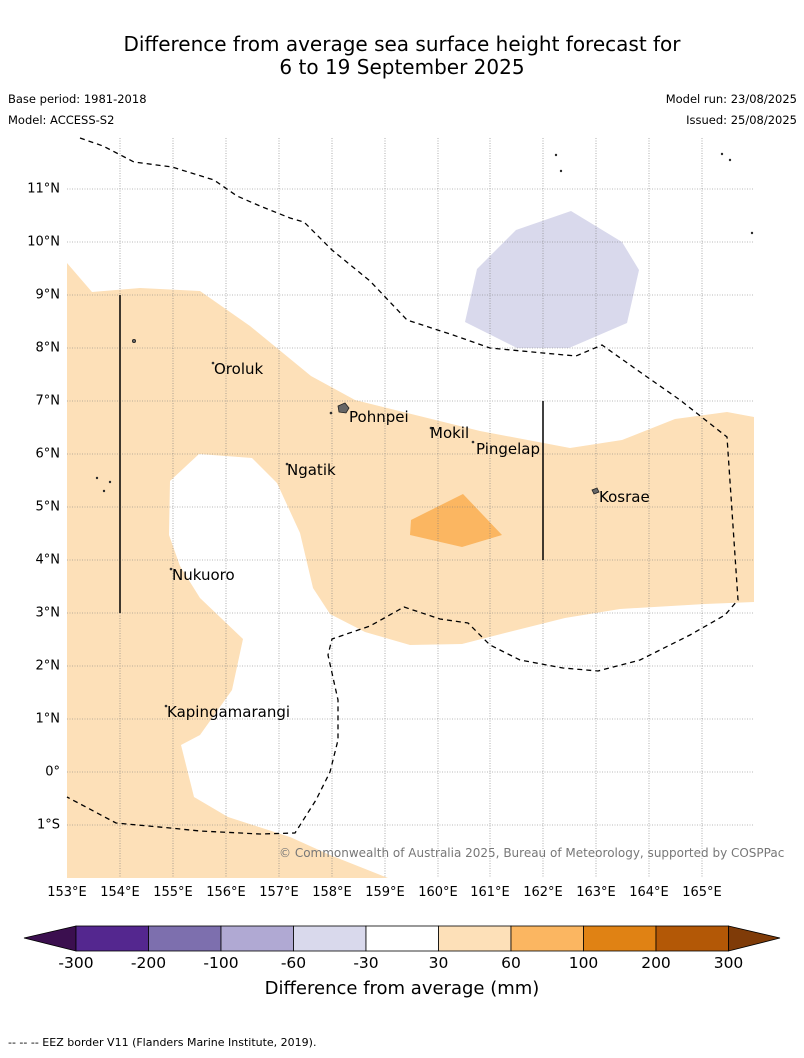  I want to click on lon-tick-label: 162°E, so click(543, 892).